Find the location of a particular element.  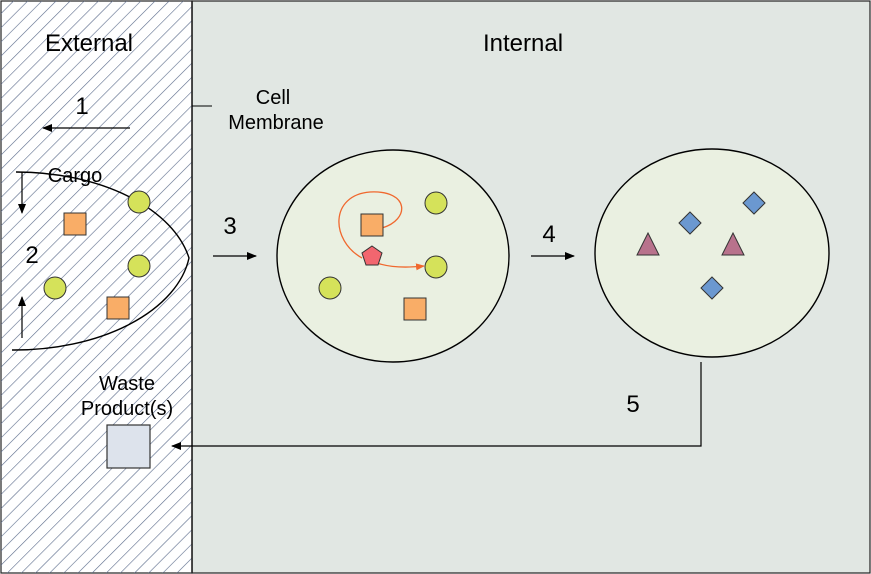

enzyme-pentagon is located at coordinates (372, 255).